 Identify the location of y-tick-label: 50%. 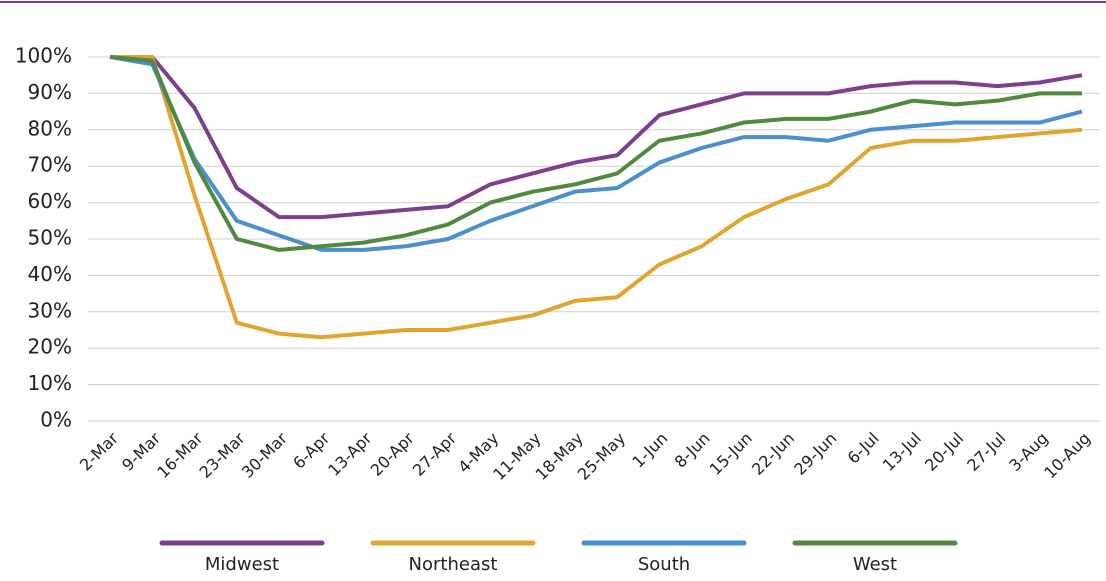
(50, 238).